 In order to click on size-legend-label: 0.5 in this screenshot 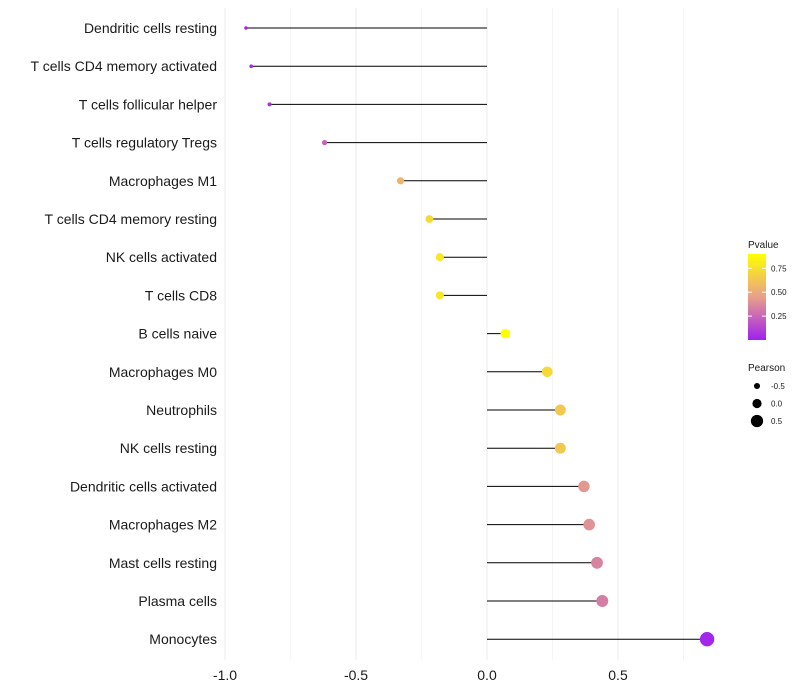, I will do `click(777, 421)`.